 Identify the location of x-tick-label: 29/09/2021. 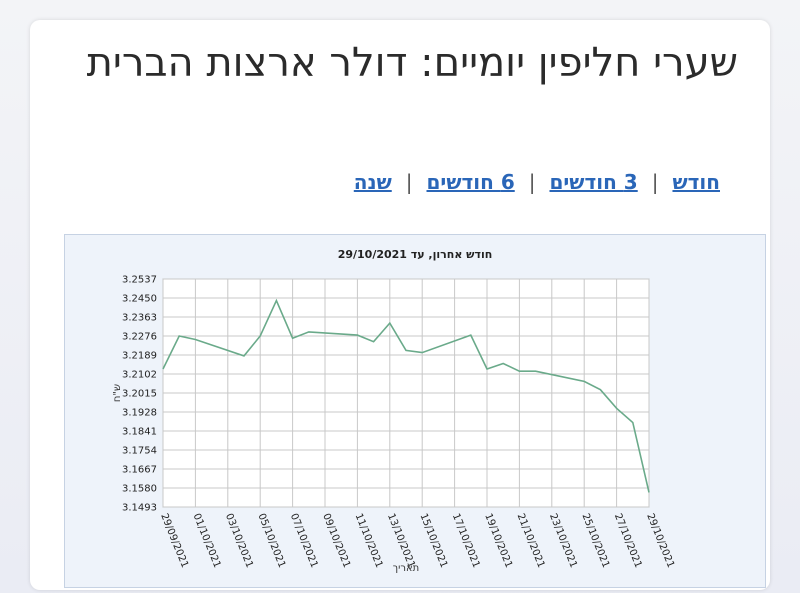
(174, 541).